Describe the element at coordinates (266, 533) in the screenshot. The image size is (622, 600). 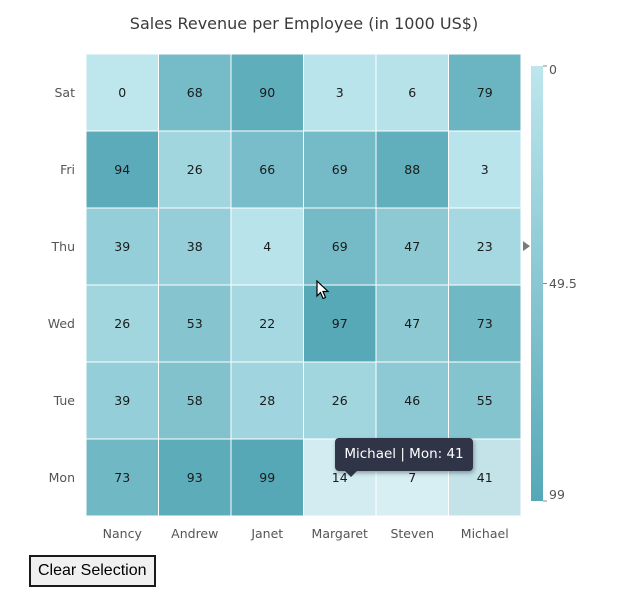
I see `x-axis-label: Janet` at that location.